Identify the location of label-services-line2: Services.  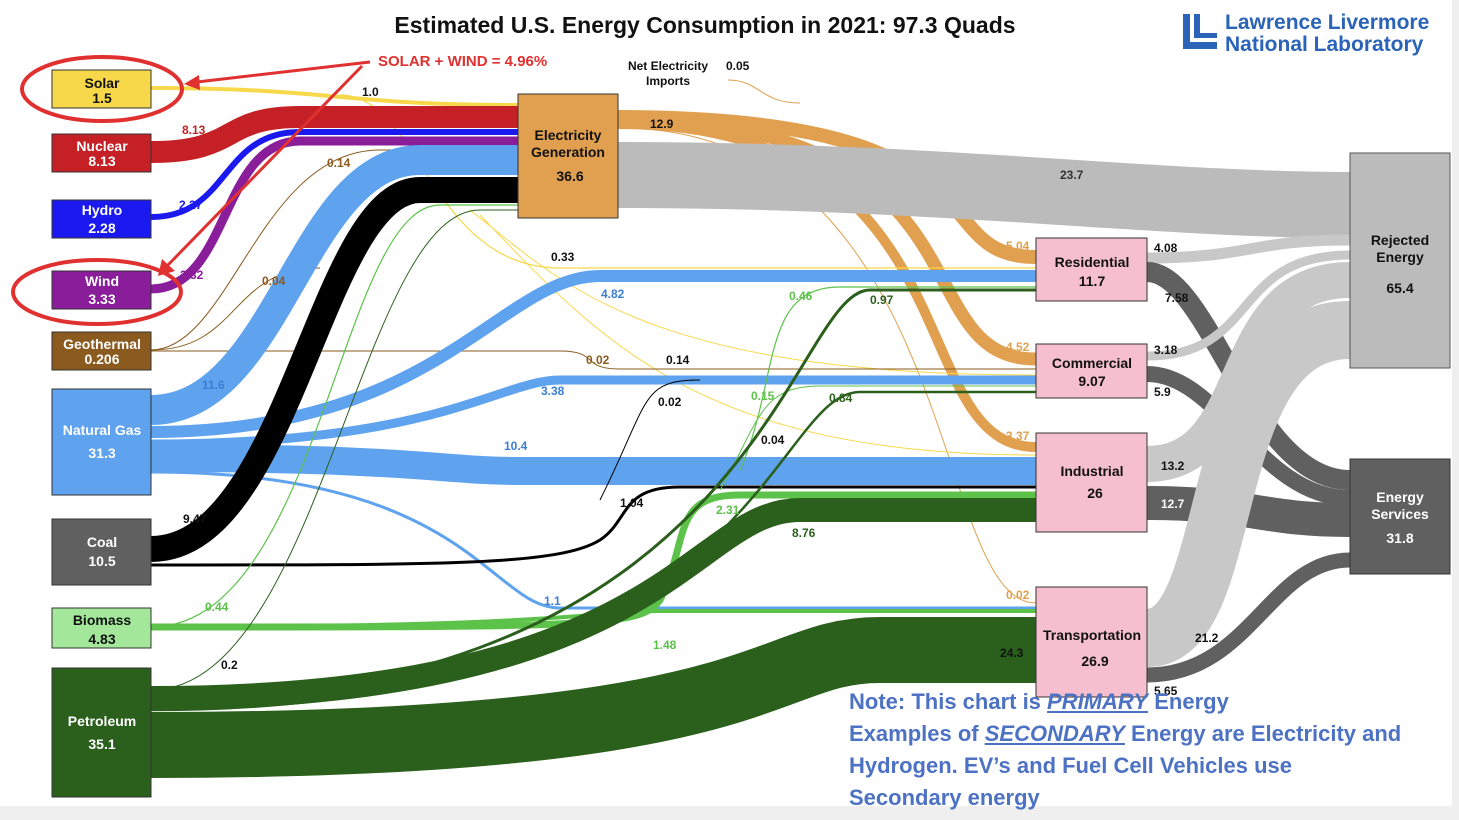
(1400, 514).